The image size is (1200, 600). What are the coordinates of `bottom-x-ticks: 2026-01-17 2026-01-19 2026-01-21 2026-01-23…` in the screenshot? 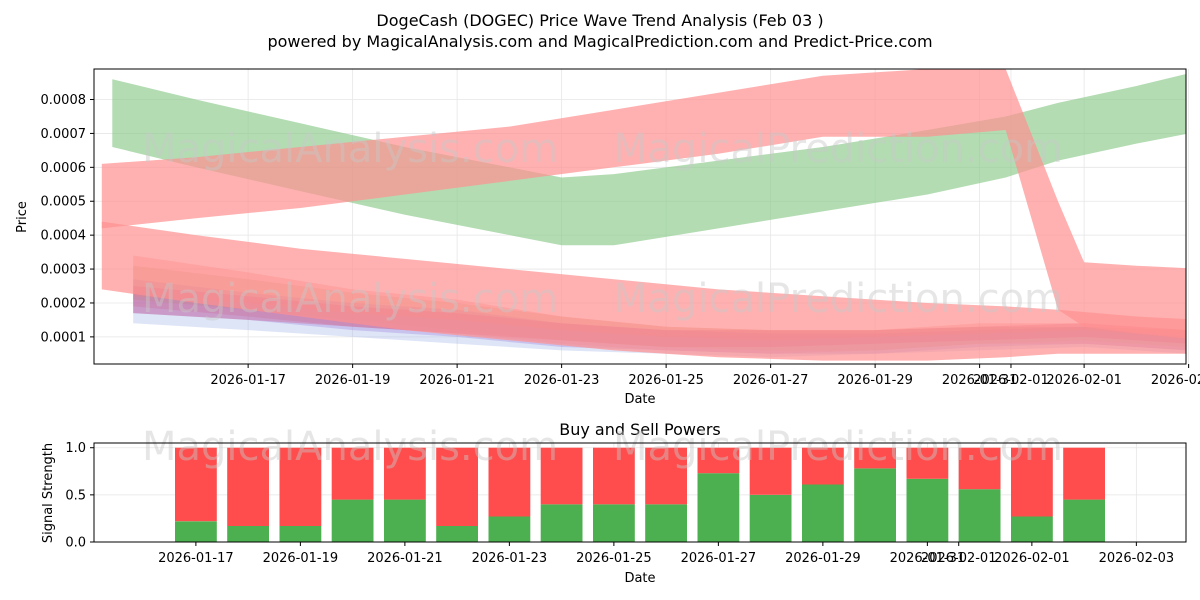 It's located at (666, 554).